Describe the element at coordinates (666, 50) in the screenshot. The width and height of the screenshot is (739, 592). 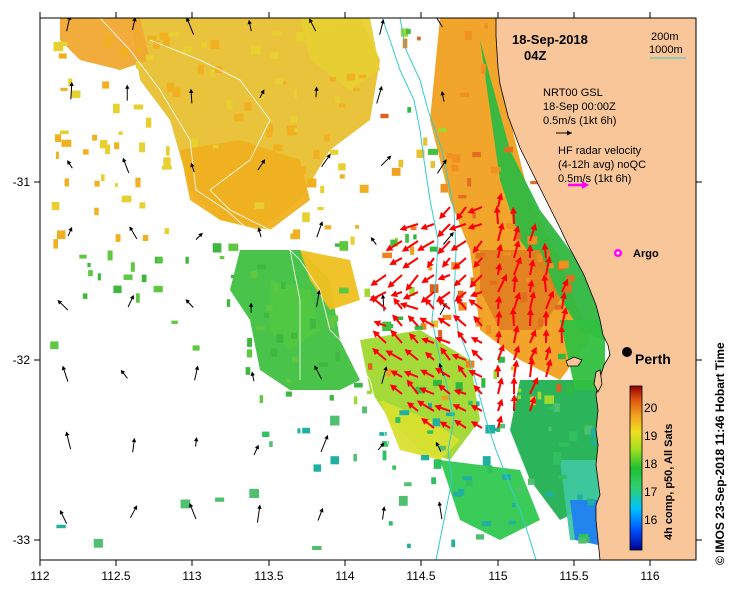
I see `depth-1000m-label: 1000m` at that location.